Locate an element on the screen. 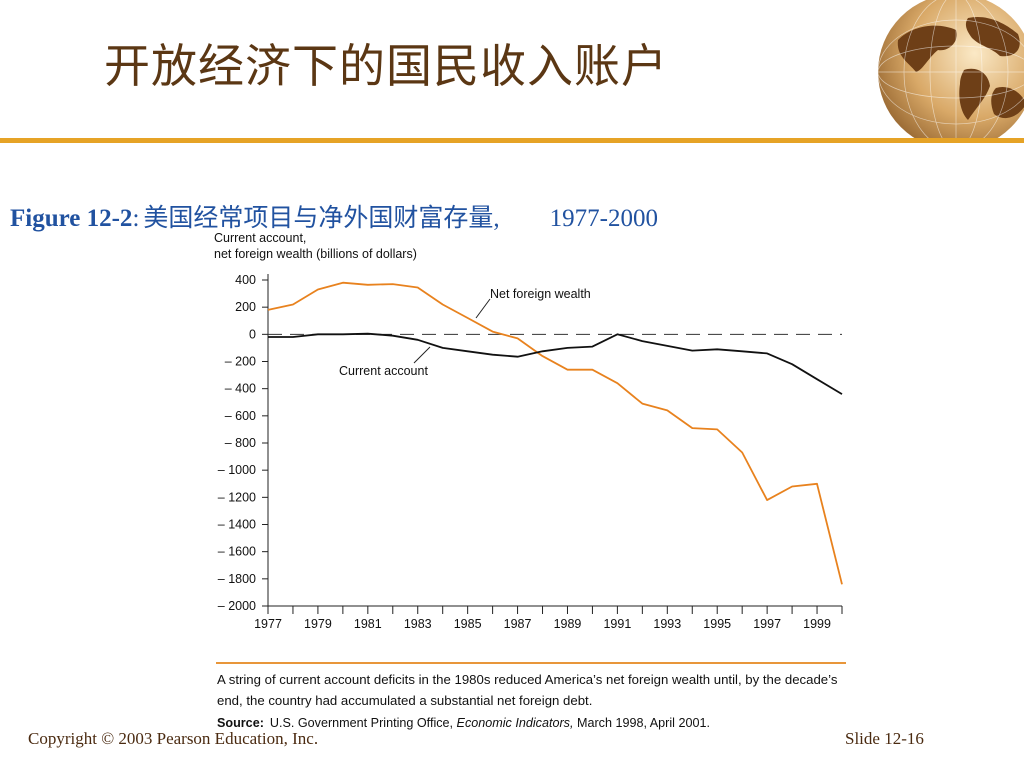 Image resolution: width=1024 pixels, height=768 pixels. x-tick-label: 1985 is located at coordinates (468, 624).